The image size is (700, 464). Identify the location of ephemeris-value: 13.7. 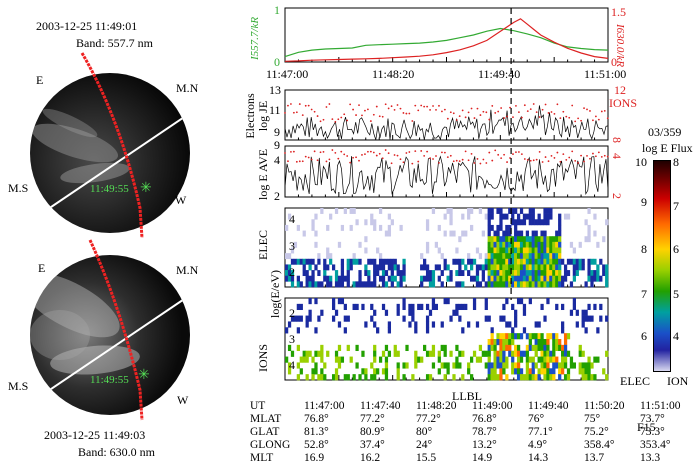
(594, 458).